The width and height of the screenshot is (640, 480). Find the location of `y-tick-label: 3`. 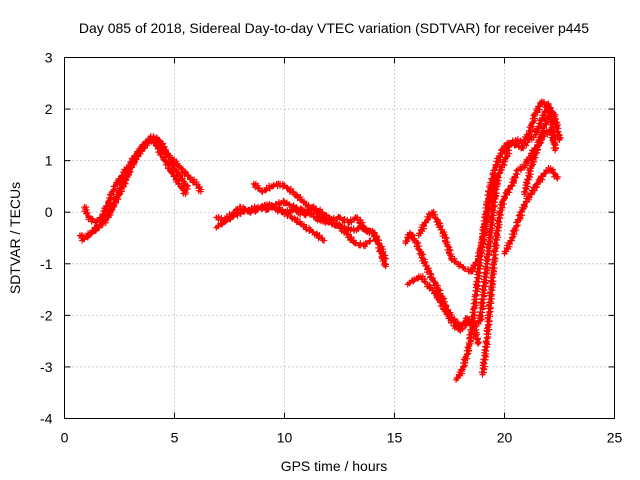

y-tick-label: 3 is located at coordinates (49, 58).